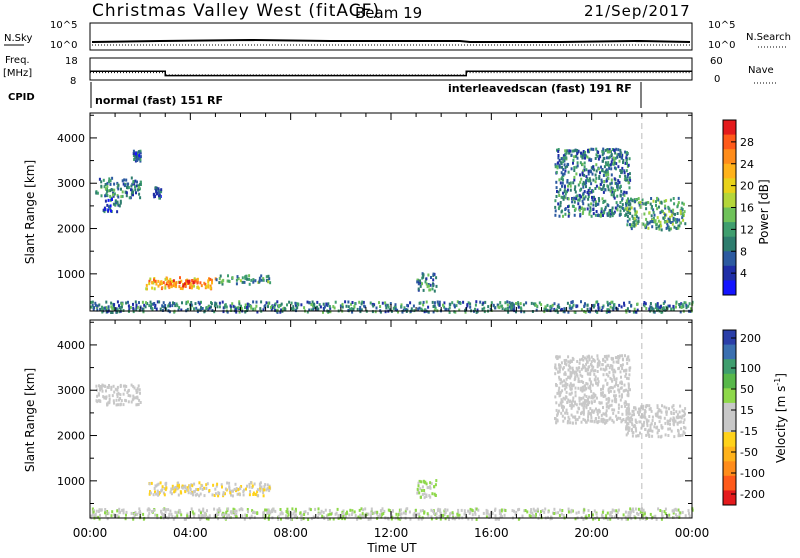 This screenshot has height=558, width=800. What do you see at coordinates (729, 469) in the screenshot?
I see `colorbar-swatch` at bounding box center [729, 469].